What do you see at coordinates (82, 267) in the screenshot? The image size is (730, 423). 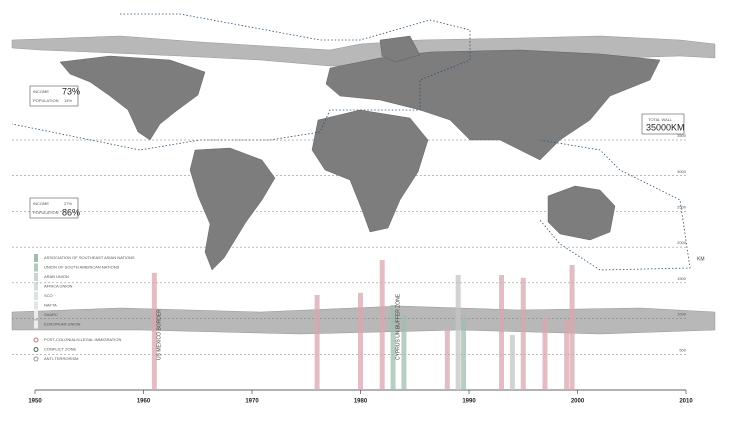 I see `legend-label: UNION OF SOUTH AMERICAN NATIONS` at bounding box center [82, 267].